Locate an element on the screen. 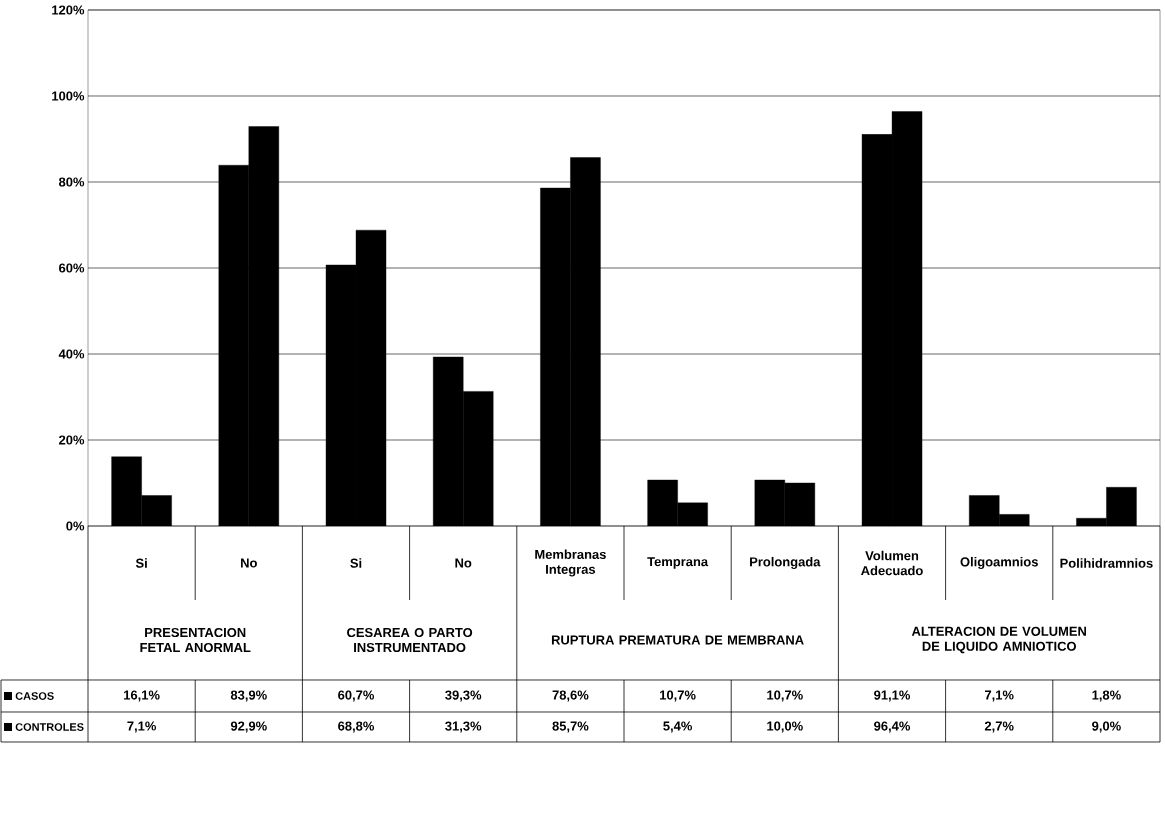  y-tick-label: 80% is located at coordinates (71, 182).